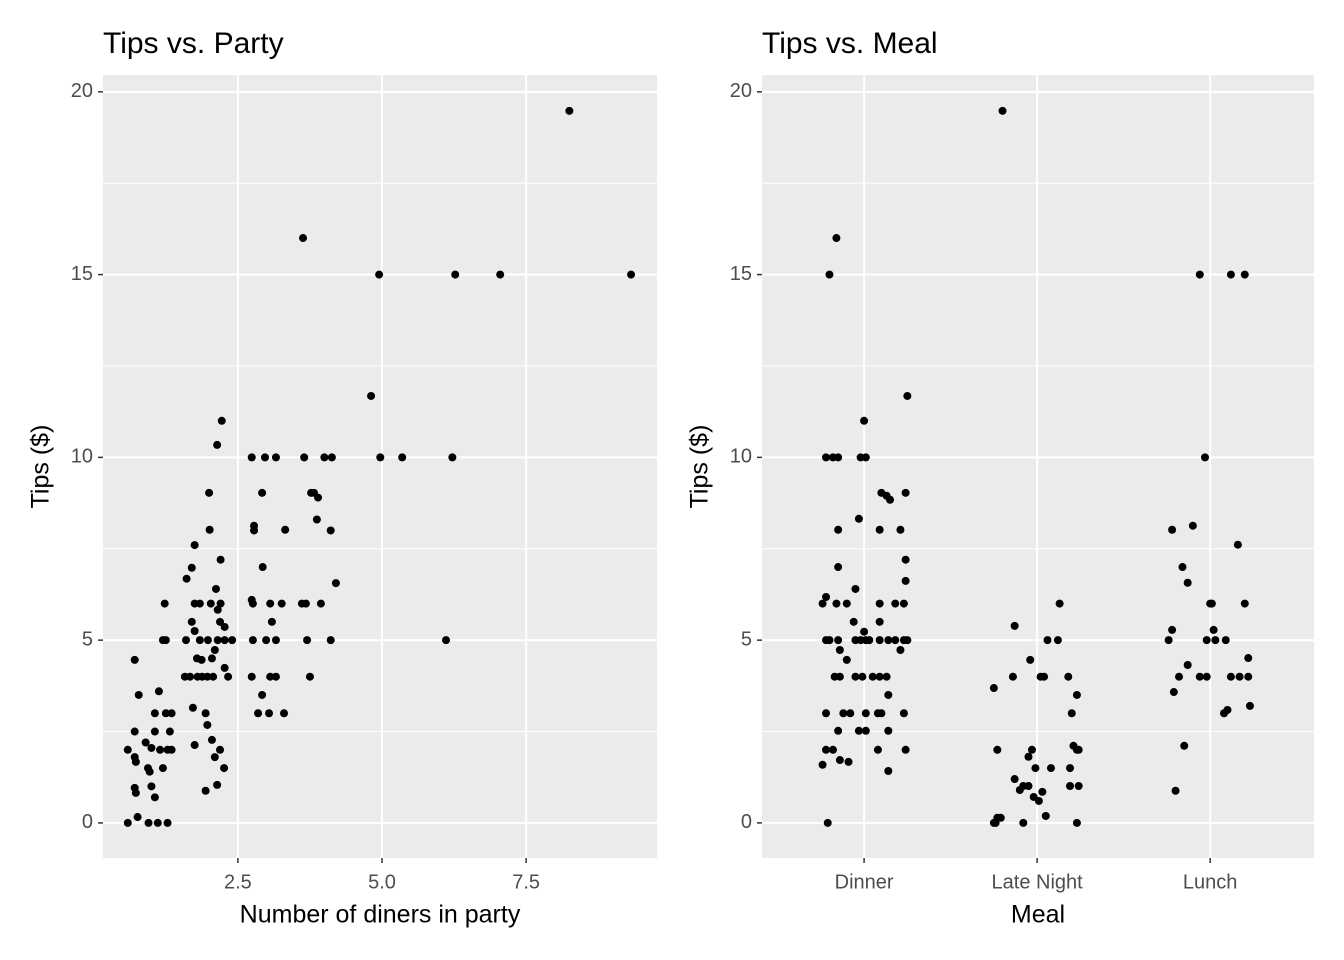 The height and width of the screenshot is (960, 1344). I want to click on y-tick-label: 0, so click(746, 822).